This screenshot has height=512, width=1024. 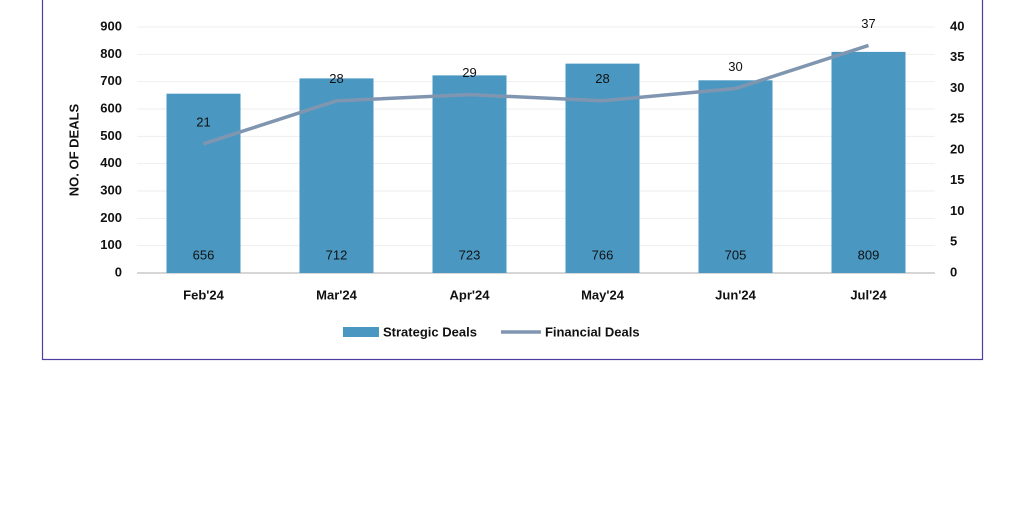 What do you see at coordinates (361, 332) in the screenshot?
I see `legend-swatch` at bounding box center [361, 332].